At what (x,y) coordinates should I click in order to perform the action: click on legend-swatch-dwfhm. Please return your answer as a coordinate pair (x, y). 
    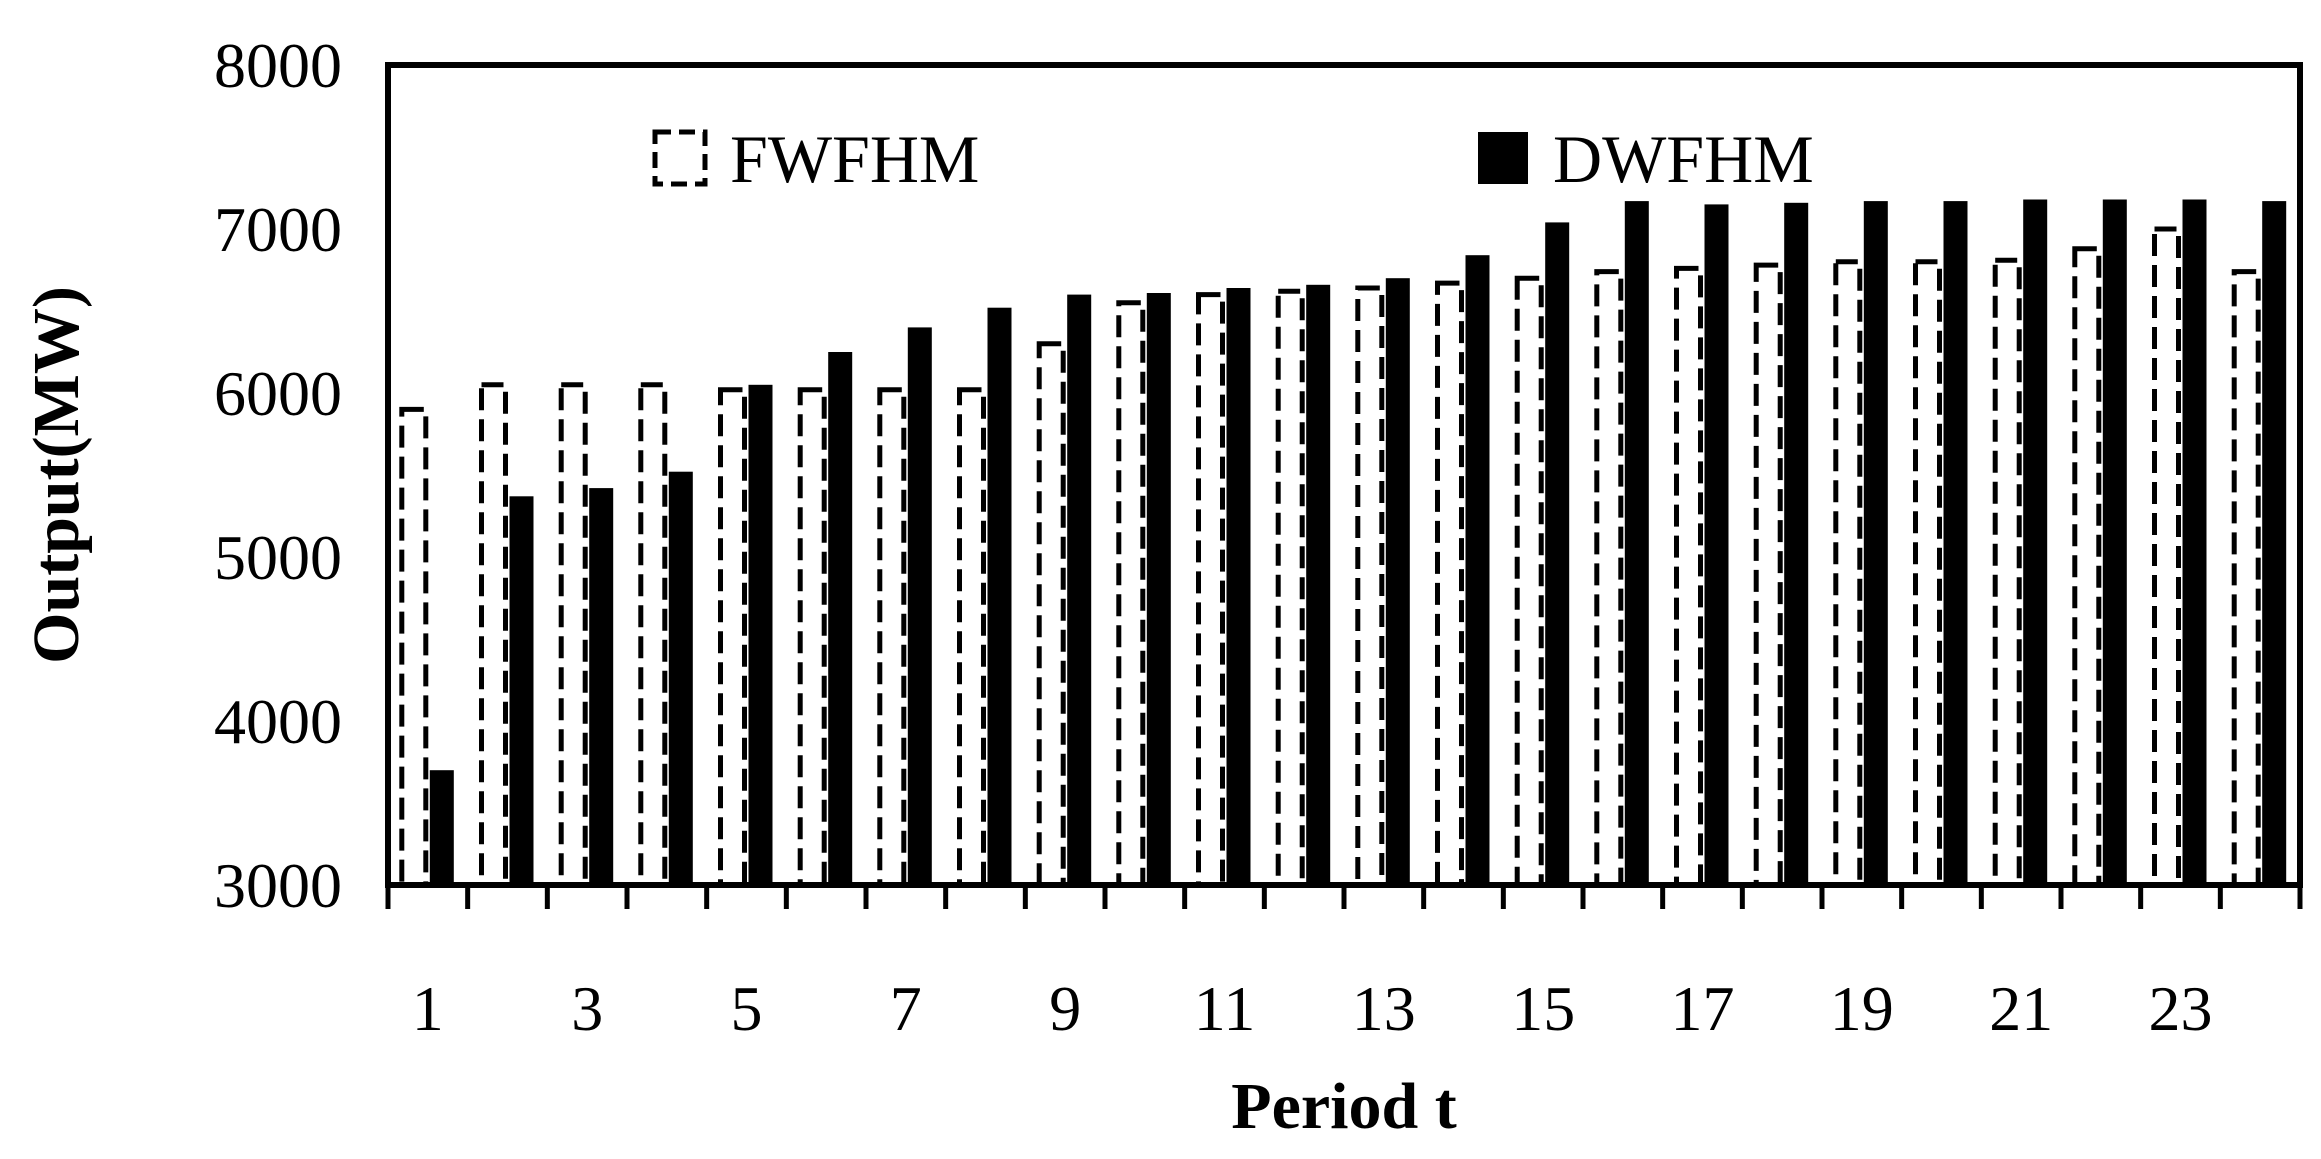
    Looking at the image, I should click on (1503, 158).